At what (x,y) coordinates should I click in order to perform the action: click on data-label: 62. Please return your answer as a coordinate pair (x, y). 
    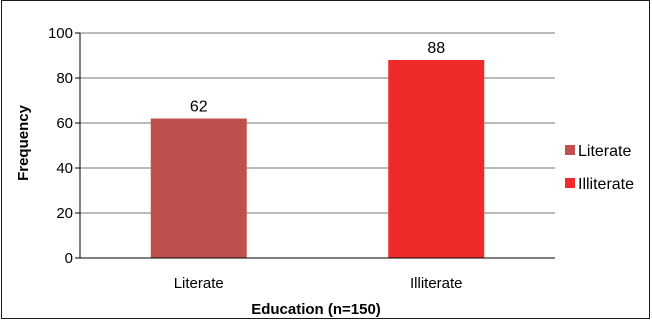
    Looking at the image, I should click on (199, 107).